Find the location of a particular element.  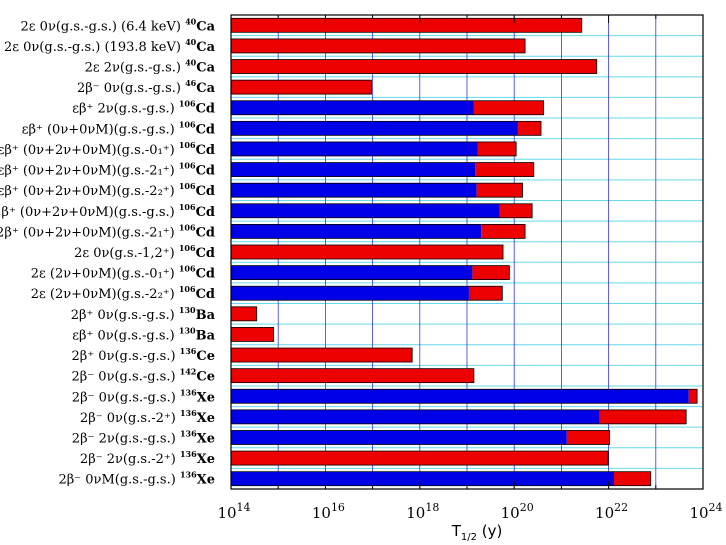

tick-label: 1020 is located at coordinates (517, 511).